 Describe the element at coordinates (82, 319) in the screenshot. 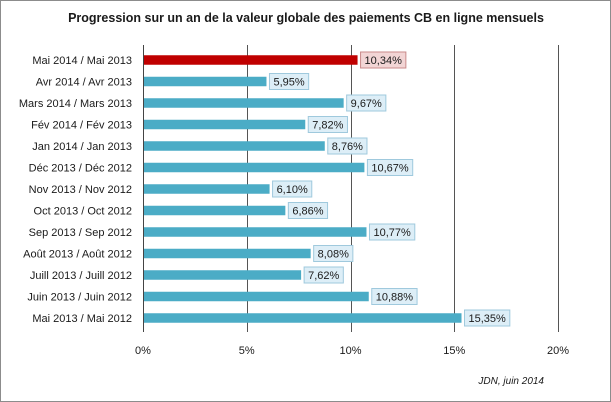

I see `category-label: Mai 2013 / Mai 2012` at that location.